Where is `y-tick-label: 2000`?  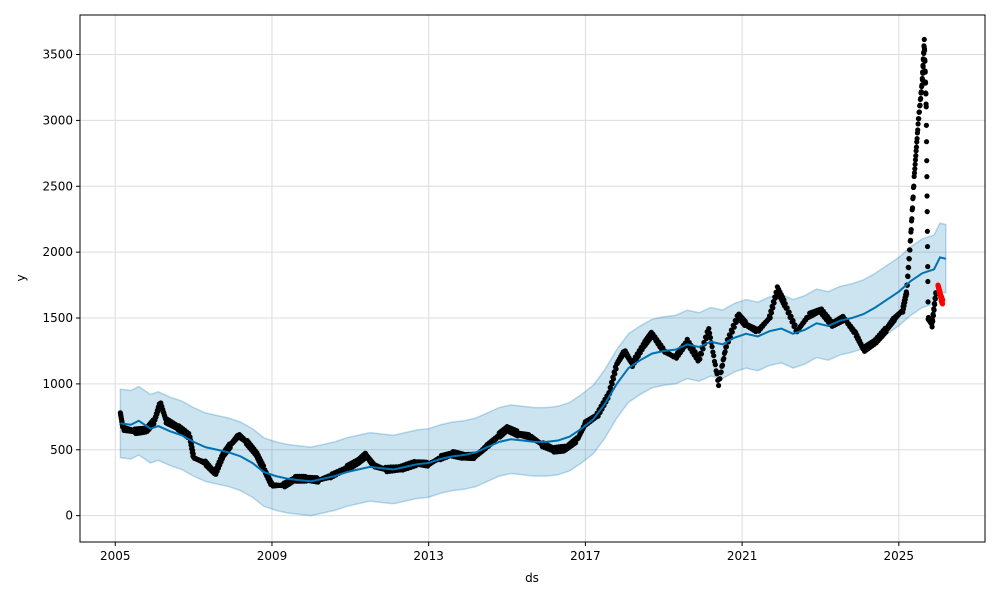 y-tick-label: 2000 is located at coordinates (57, 252).